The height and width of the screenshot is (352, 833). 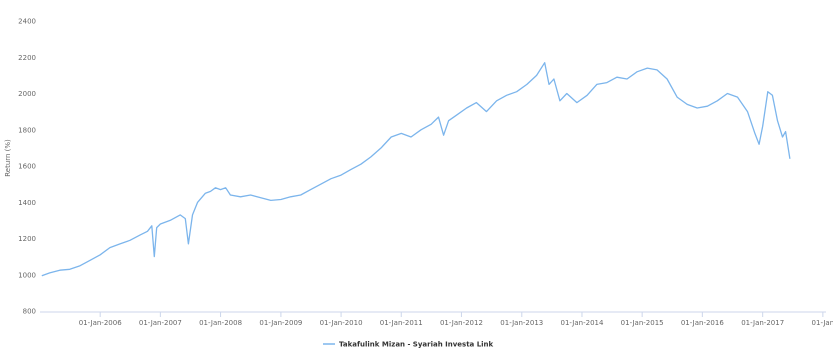 I want to click on y-tick-label: 1000, so click(x=27, y=275).